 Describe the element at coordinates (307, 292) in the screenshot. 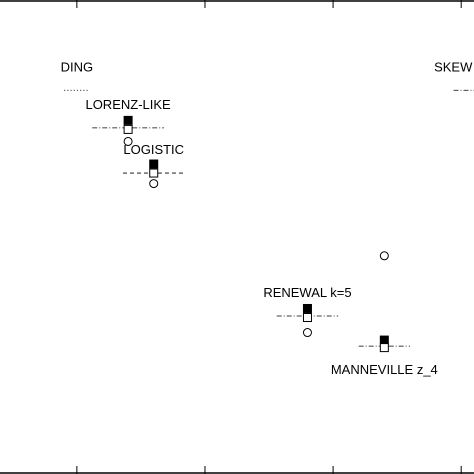

I see `label-renewal-k-5: RENEWAL k=5` at that location.